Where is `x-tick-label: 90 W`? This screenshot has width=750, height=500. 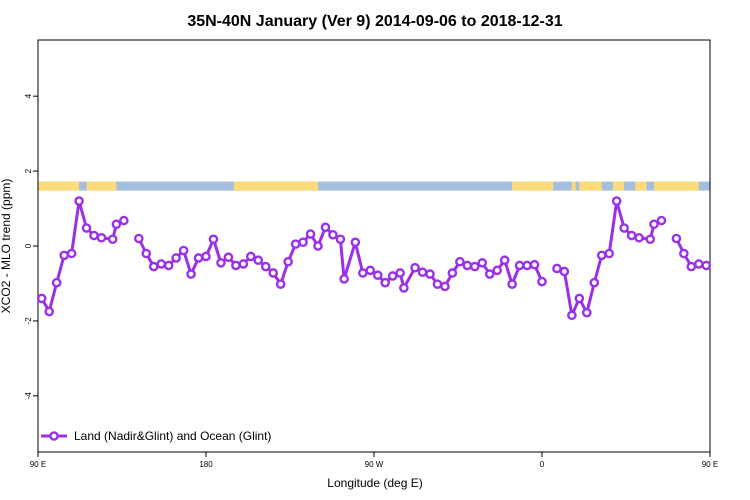 x-tick-label: 90 W is located at coordinates (374, 464).